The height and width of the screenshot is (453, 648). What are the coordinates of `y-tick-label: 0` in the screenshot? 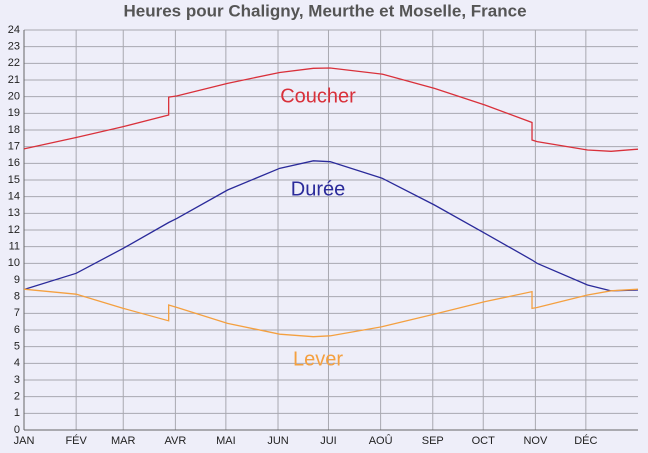 It's located at (17, 430).